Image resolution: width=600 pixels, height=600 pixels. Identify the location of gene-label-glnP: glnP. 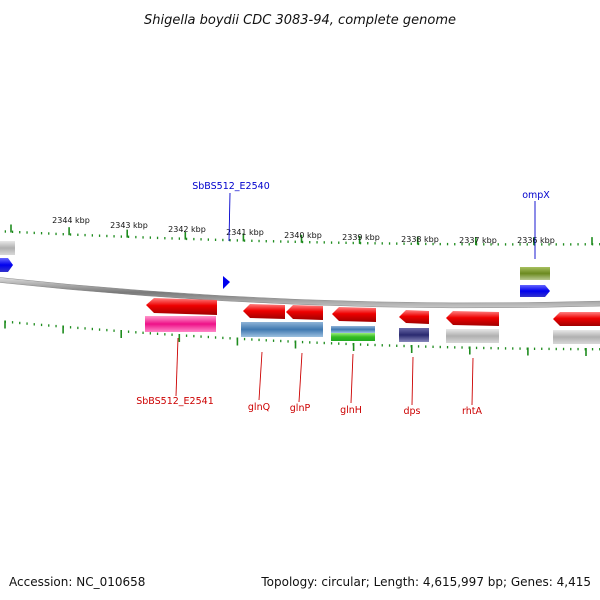
(300, 408).